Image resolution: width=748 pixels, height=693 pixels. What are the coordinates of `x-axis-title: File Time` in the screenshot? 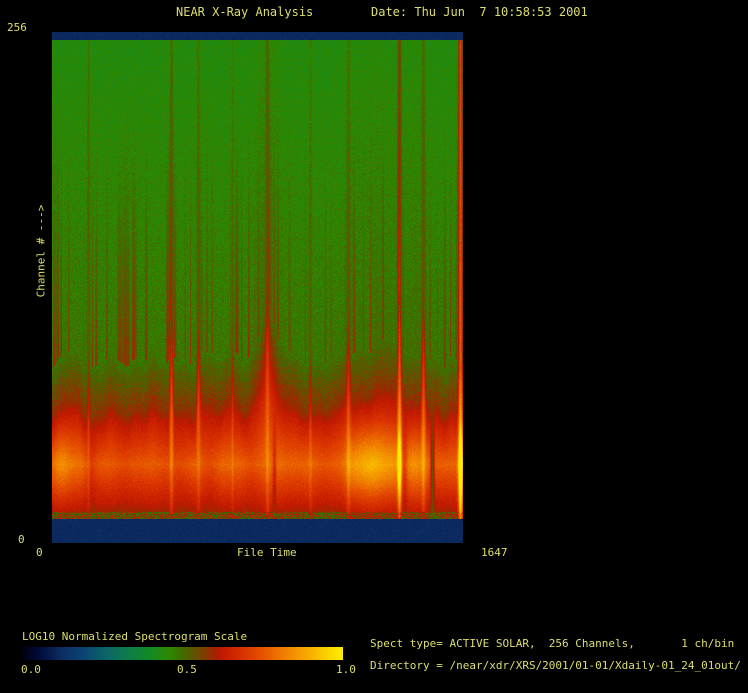 It's located at (267, 552).